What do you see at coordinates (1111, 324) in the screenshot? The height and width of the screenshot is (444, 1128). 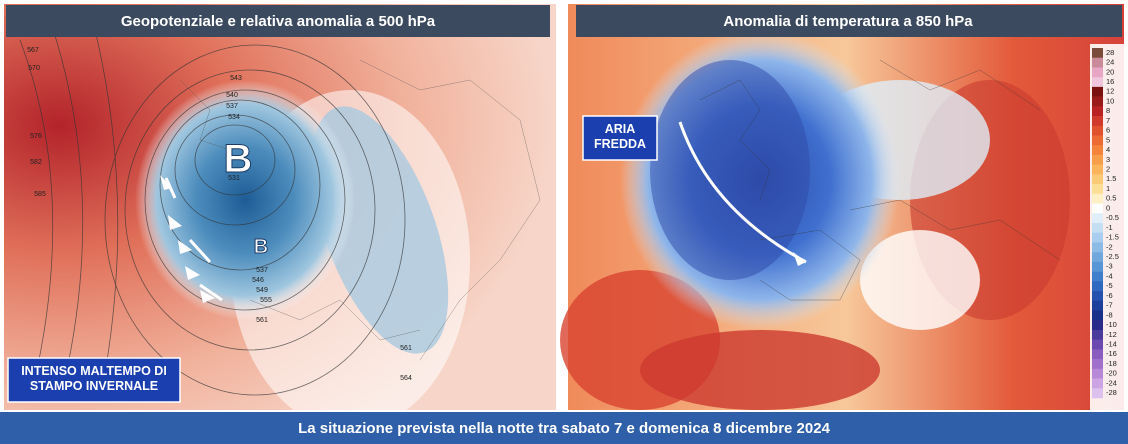 I see `colorbar-label: -10` at bounding box center [1111, 324].